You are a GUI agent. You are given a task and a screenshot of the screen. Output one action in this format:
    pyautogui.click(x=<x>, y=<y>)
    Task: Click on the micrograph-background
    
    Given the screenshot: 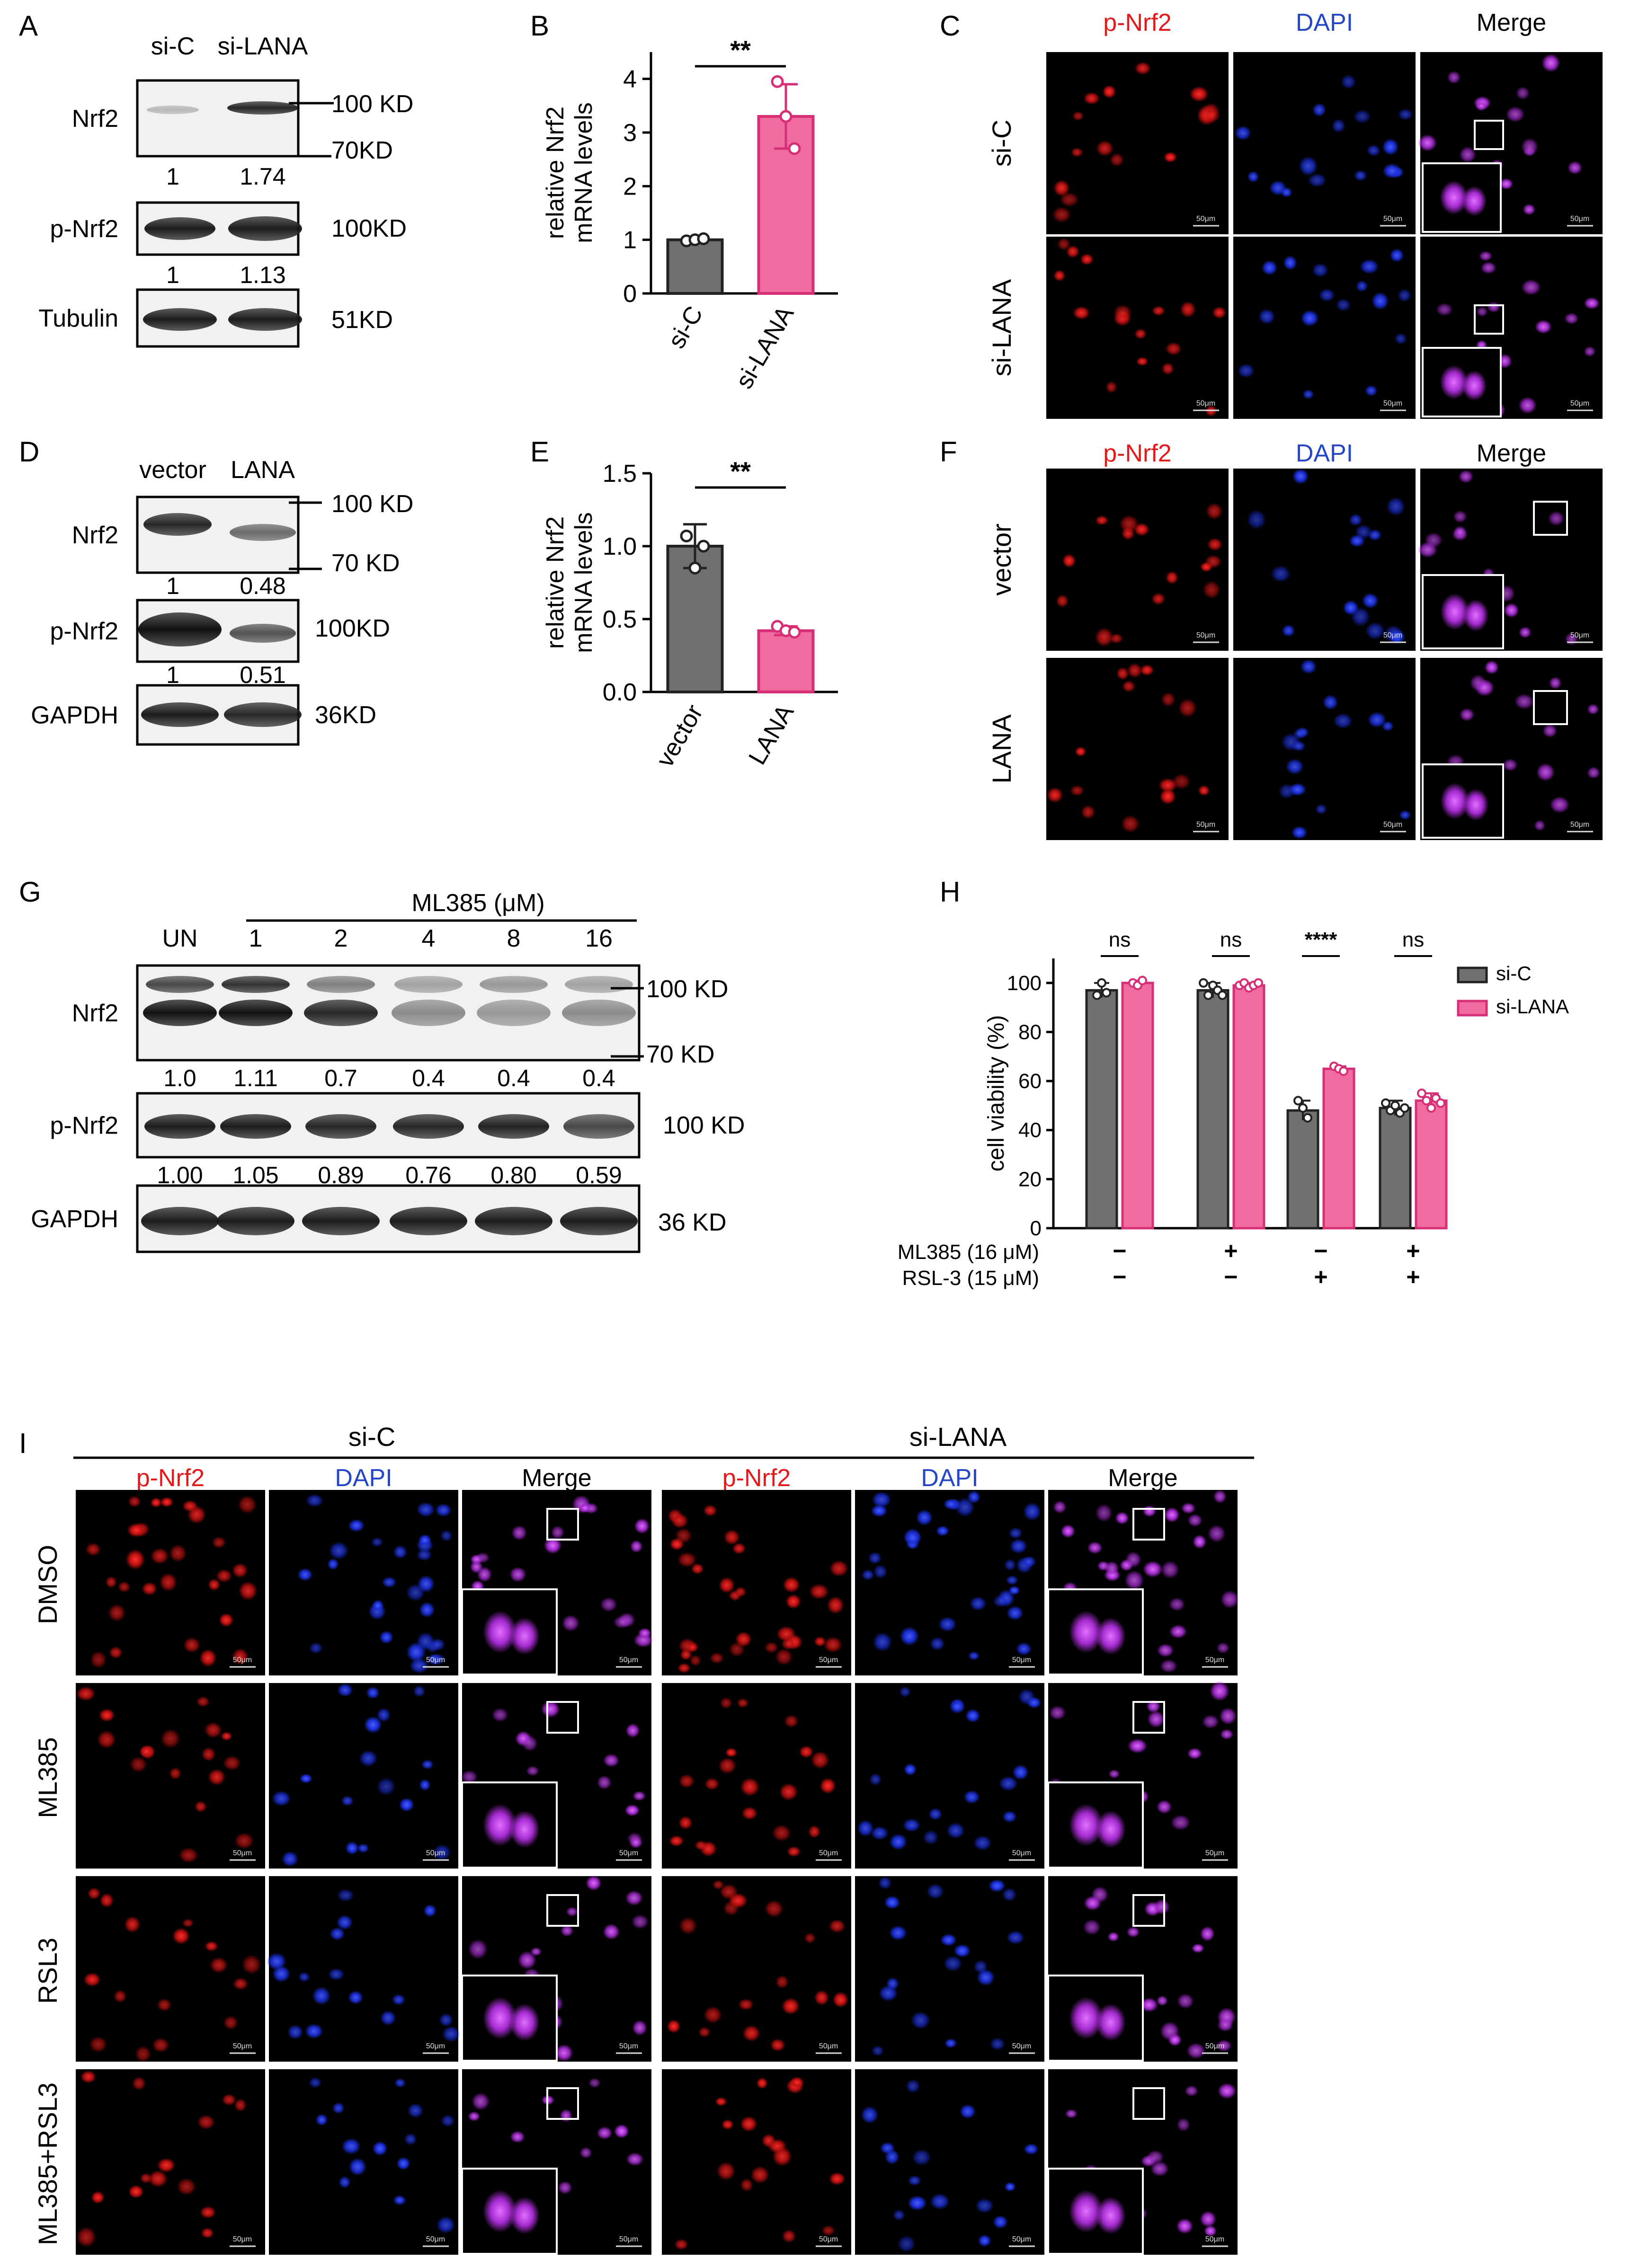 What is the action you would take?
    pyautogui.click(x=1137, y=328)
    